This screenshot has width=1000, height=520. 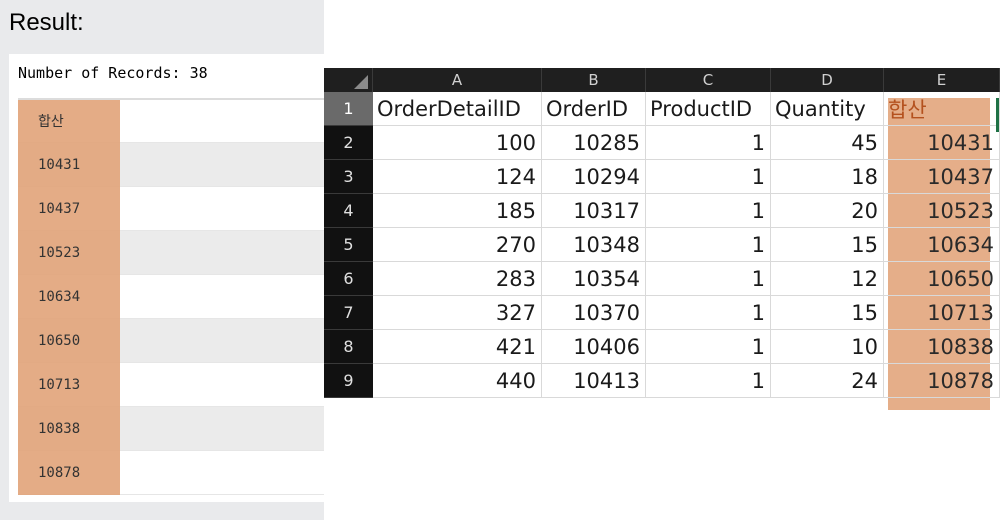 What do you see at coordinates (827, 211) in the screenshot?
I see `data-cell: 20` at bounding box center [827, 211].